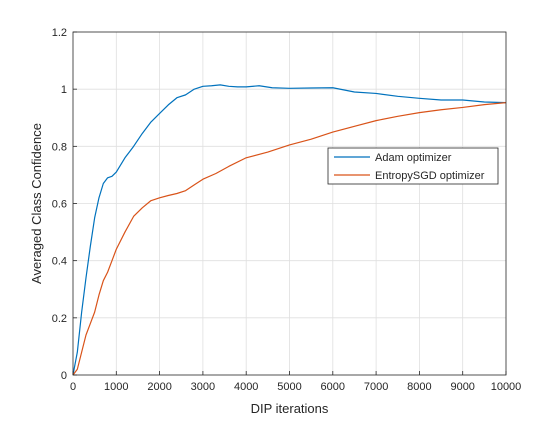 The image size is (560, 425). Describe the element at coordinates (290, 408) in the screenshot. I see `x-axis-label: DIP iterations` at that location.